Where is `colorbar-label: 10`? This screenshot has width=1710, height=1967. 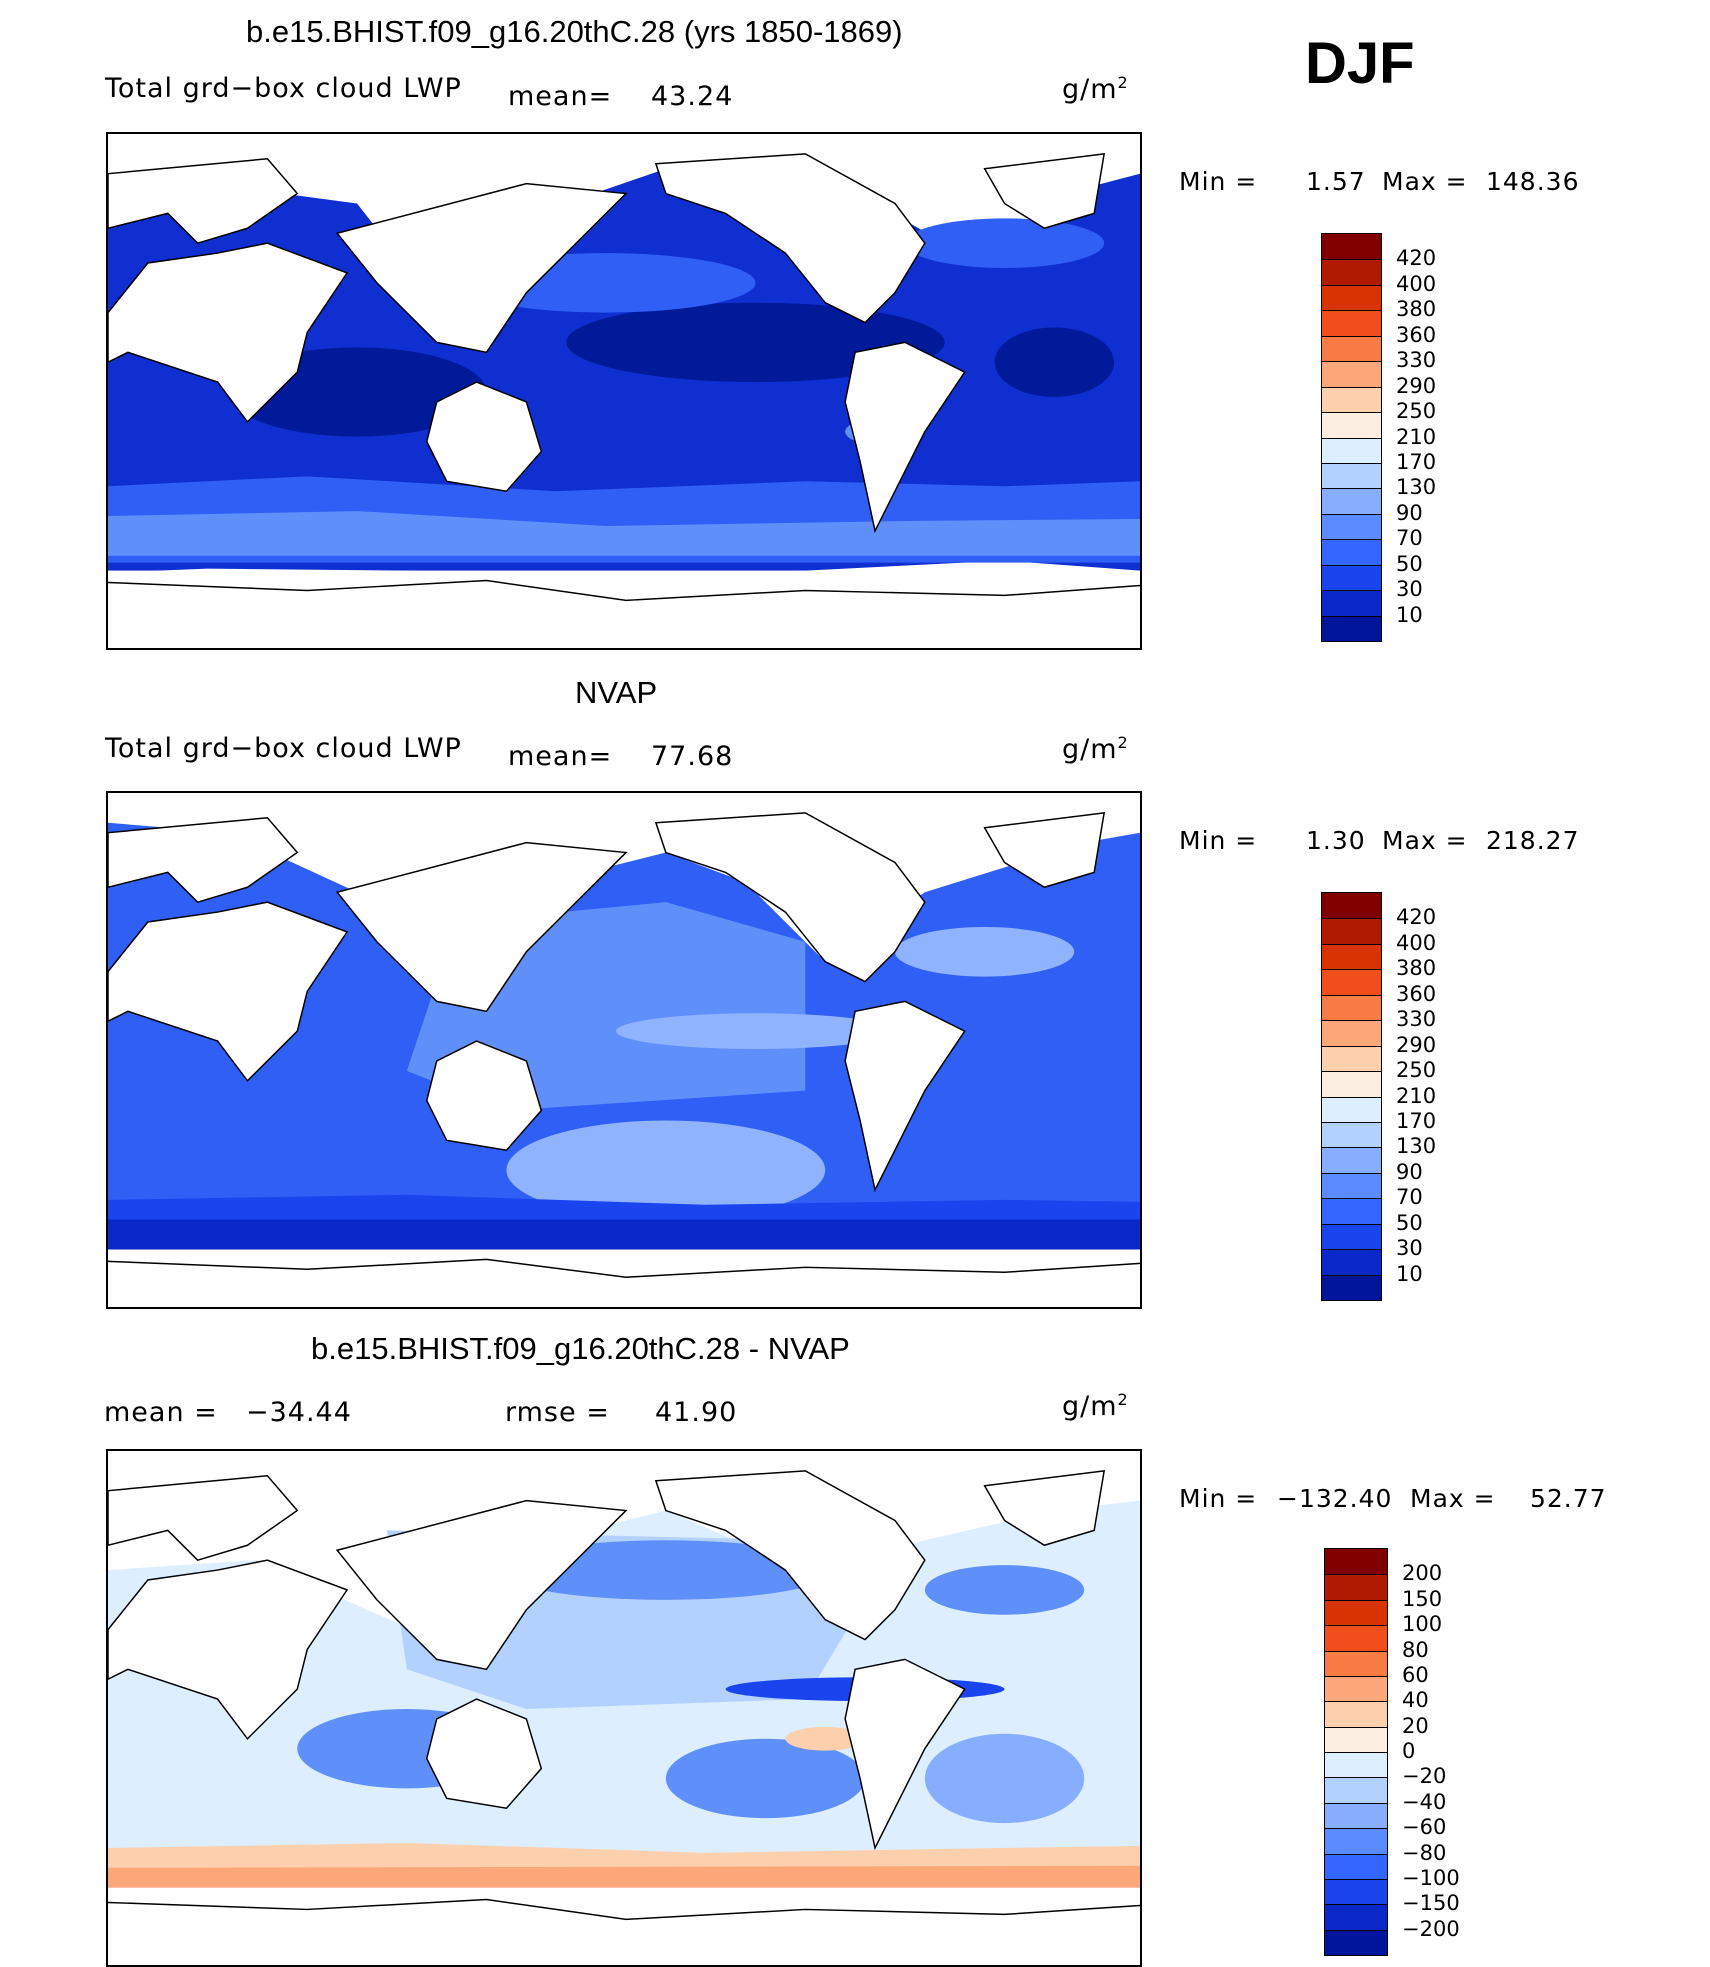 colorbar-label: 10 is located at coordinates (1409, 614).